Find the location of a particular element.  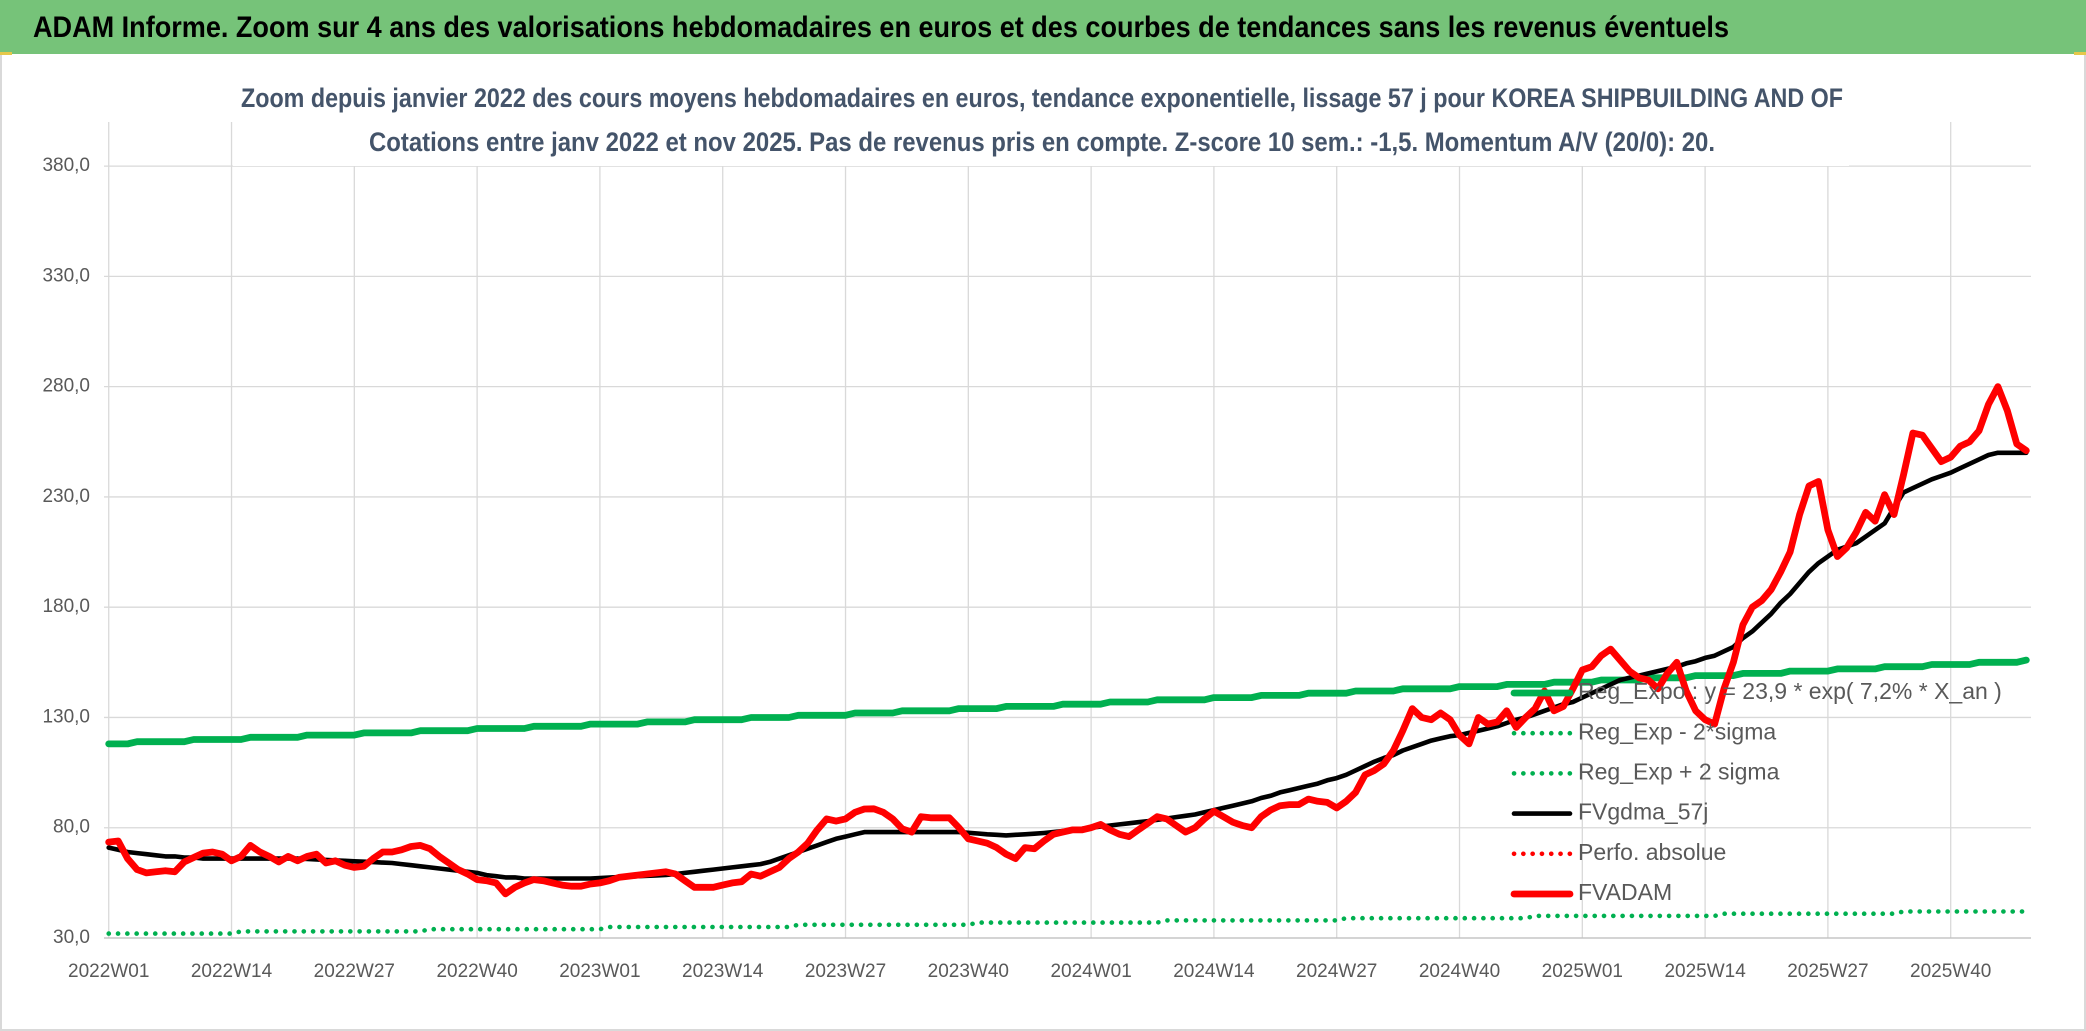

title-box is located at coordinates (1041, 123).